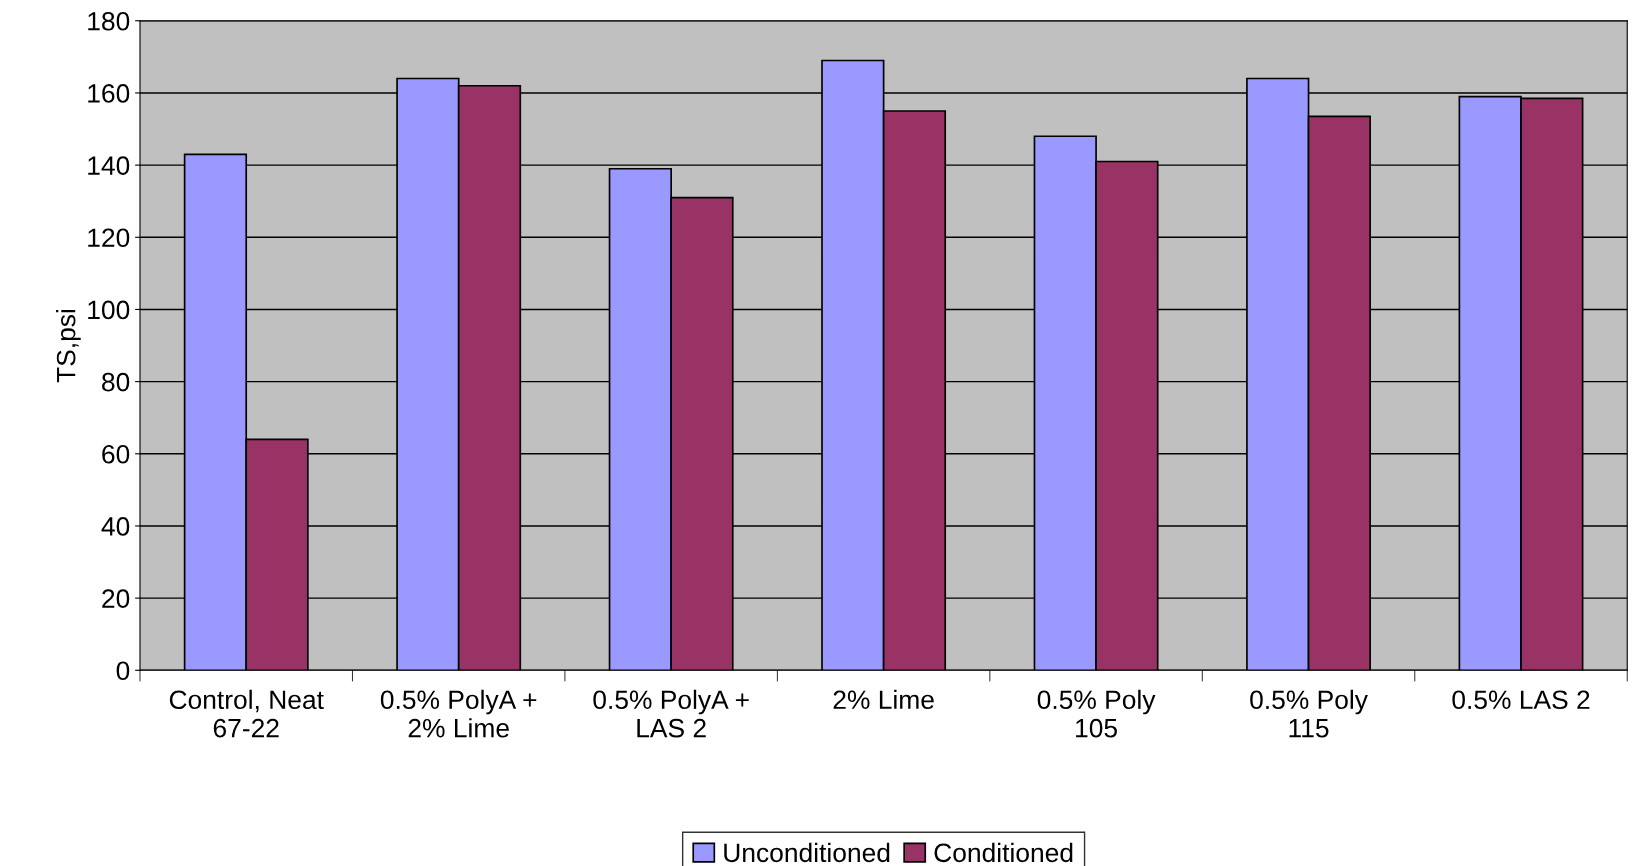 Image resolution: width=1647 pixels, height=866 pixels. I want to click on legend-label: Unconditioned, so click(807, 852).